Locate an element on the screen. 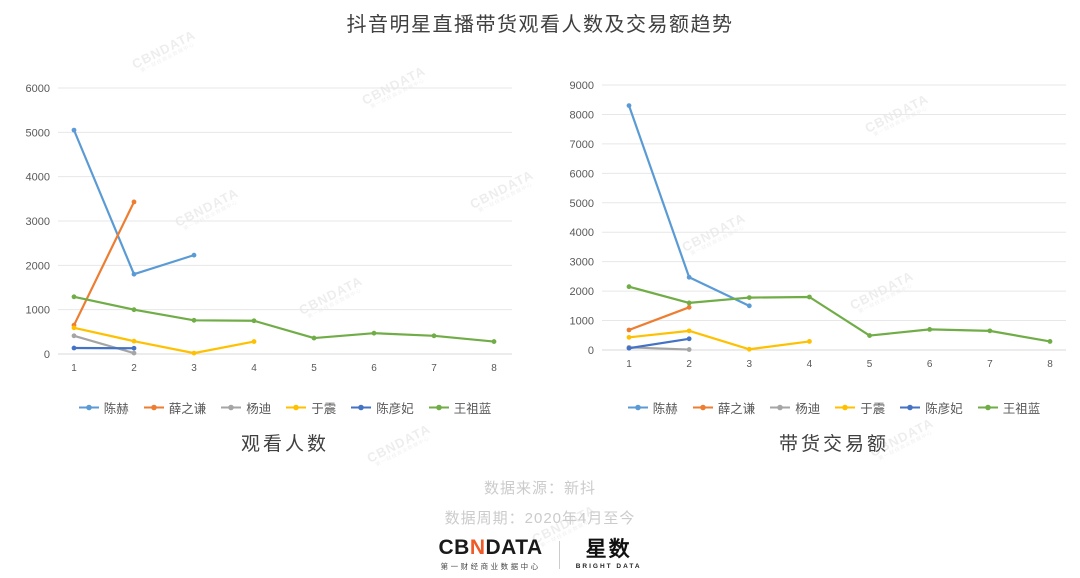  gmv-chart-legend: 陈赫 薛之谦 杨迪 于震 陈彦妃 王祖蓝 is located at coordinates (834, 407).